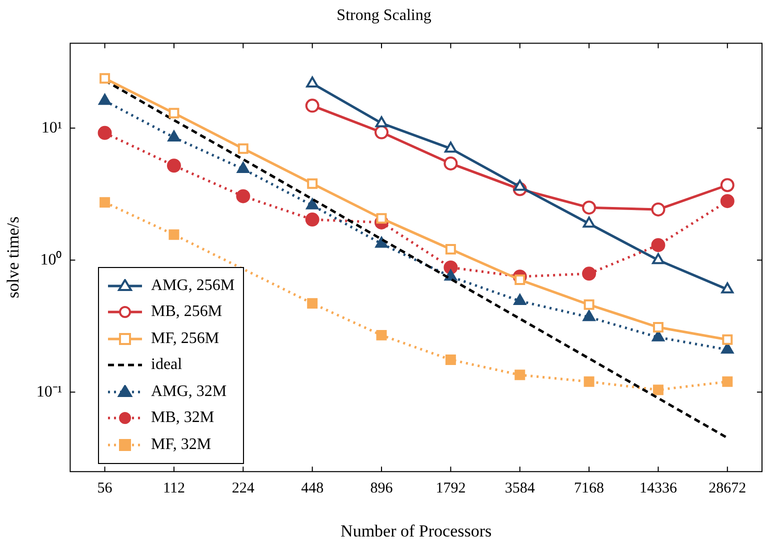 The width and height of the screenshot is (770, 546). What do you see at coordinates (520, 488) in the screenshot?
I see `x-tick-label: 3584` at bounding box center [520, 488].